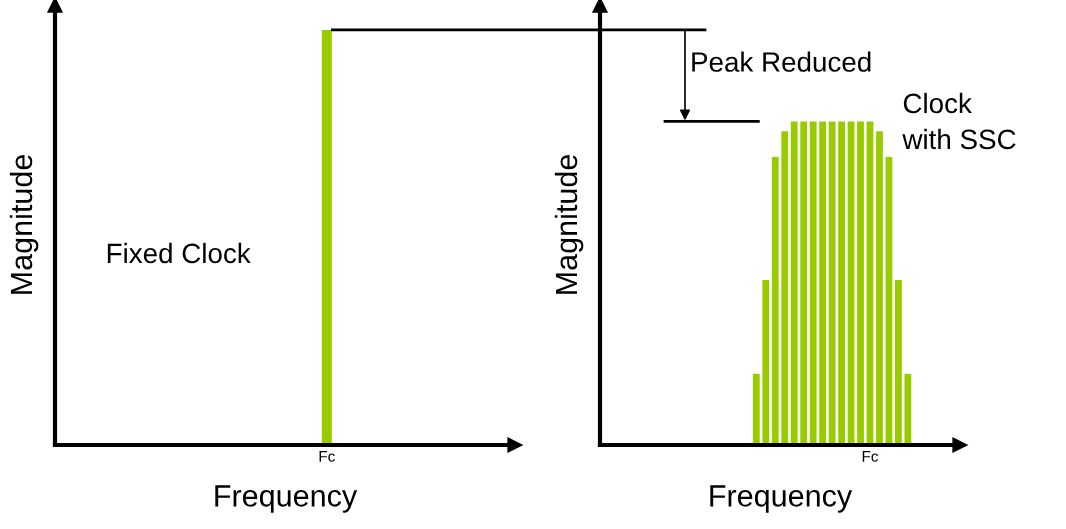 This screenshot has height=529, width=1066. What do you see at coordinates (781, 61) in the screenshot?
I see `text: Peak Reduced` at bounding box center [781, 61].